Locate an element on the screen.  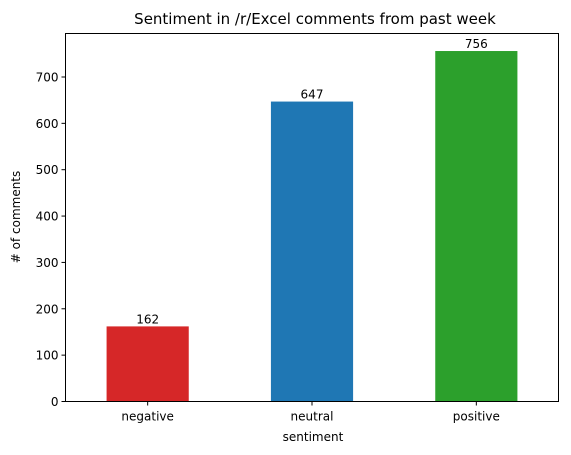
x-axis: negative neutral positive is located at coordinates (310, 412).